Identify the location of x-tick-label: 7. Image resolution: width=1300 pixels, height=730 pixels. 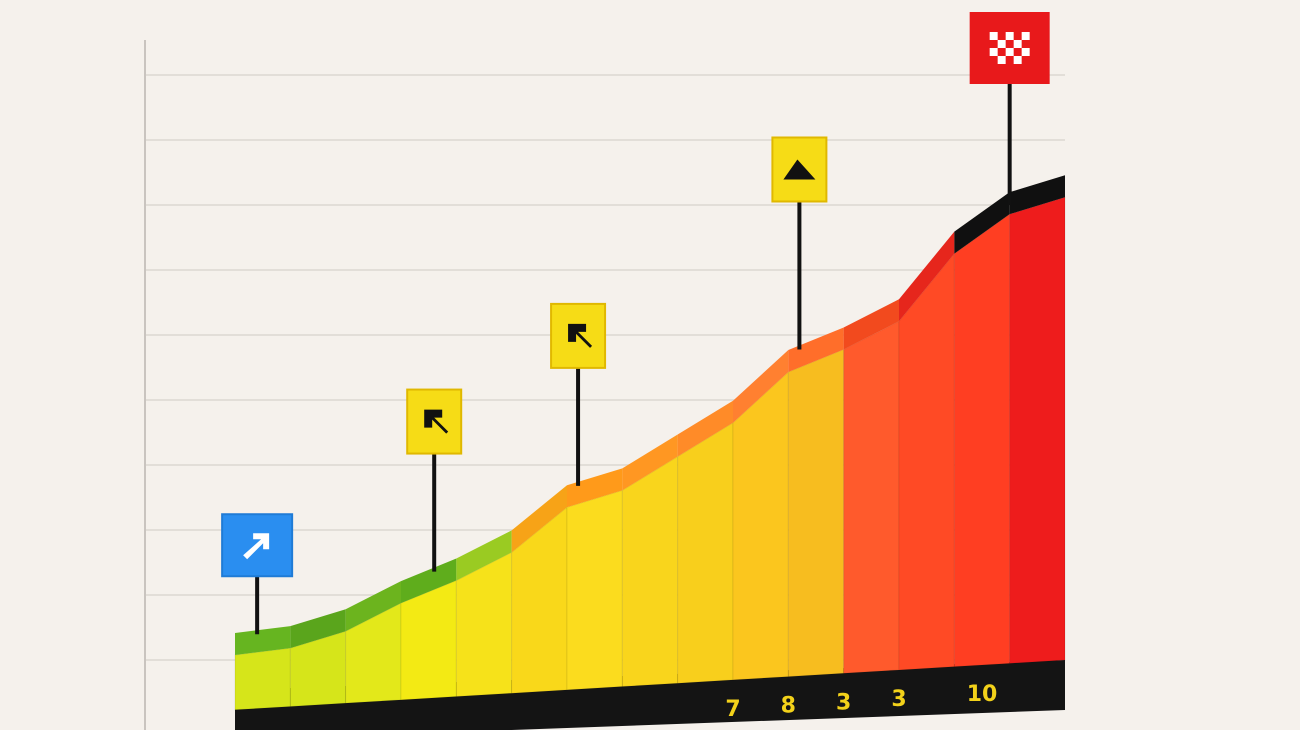
(732, 709).